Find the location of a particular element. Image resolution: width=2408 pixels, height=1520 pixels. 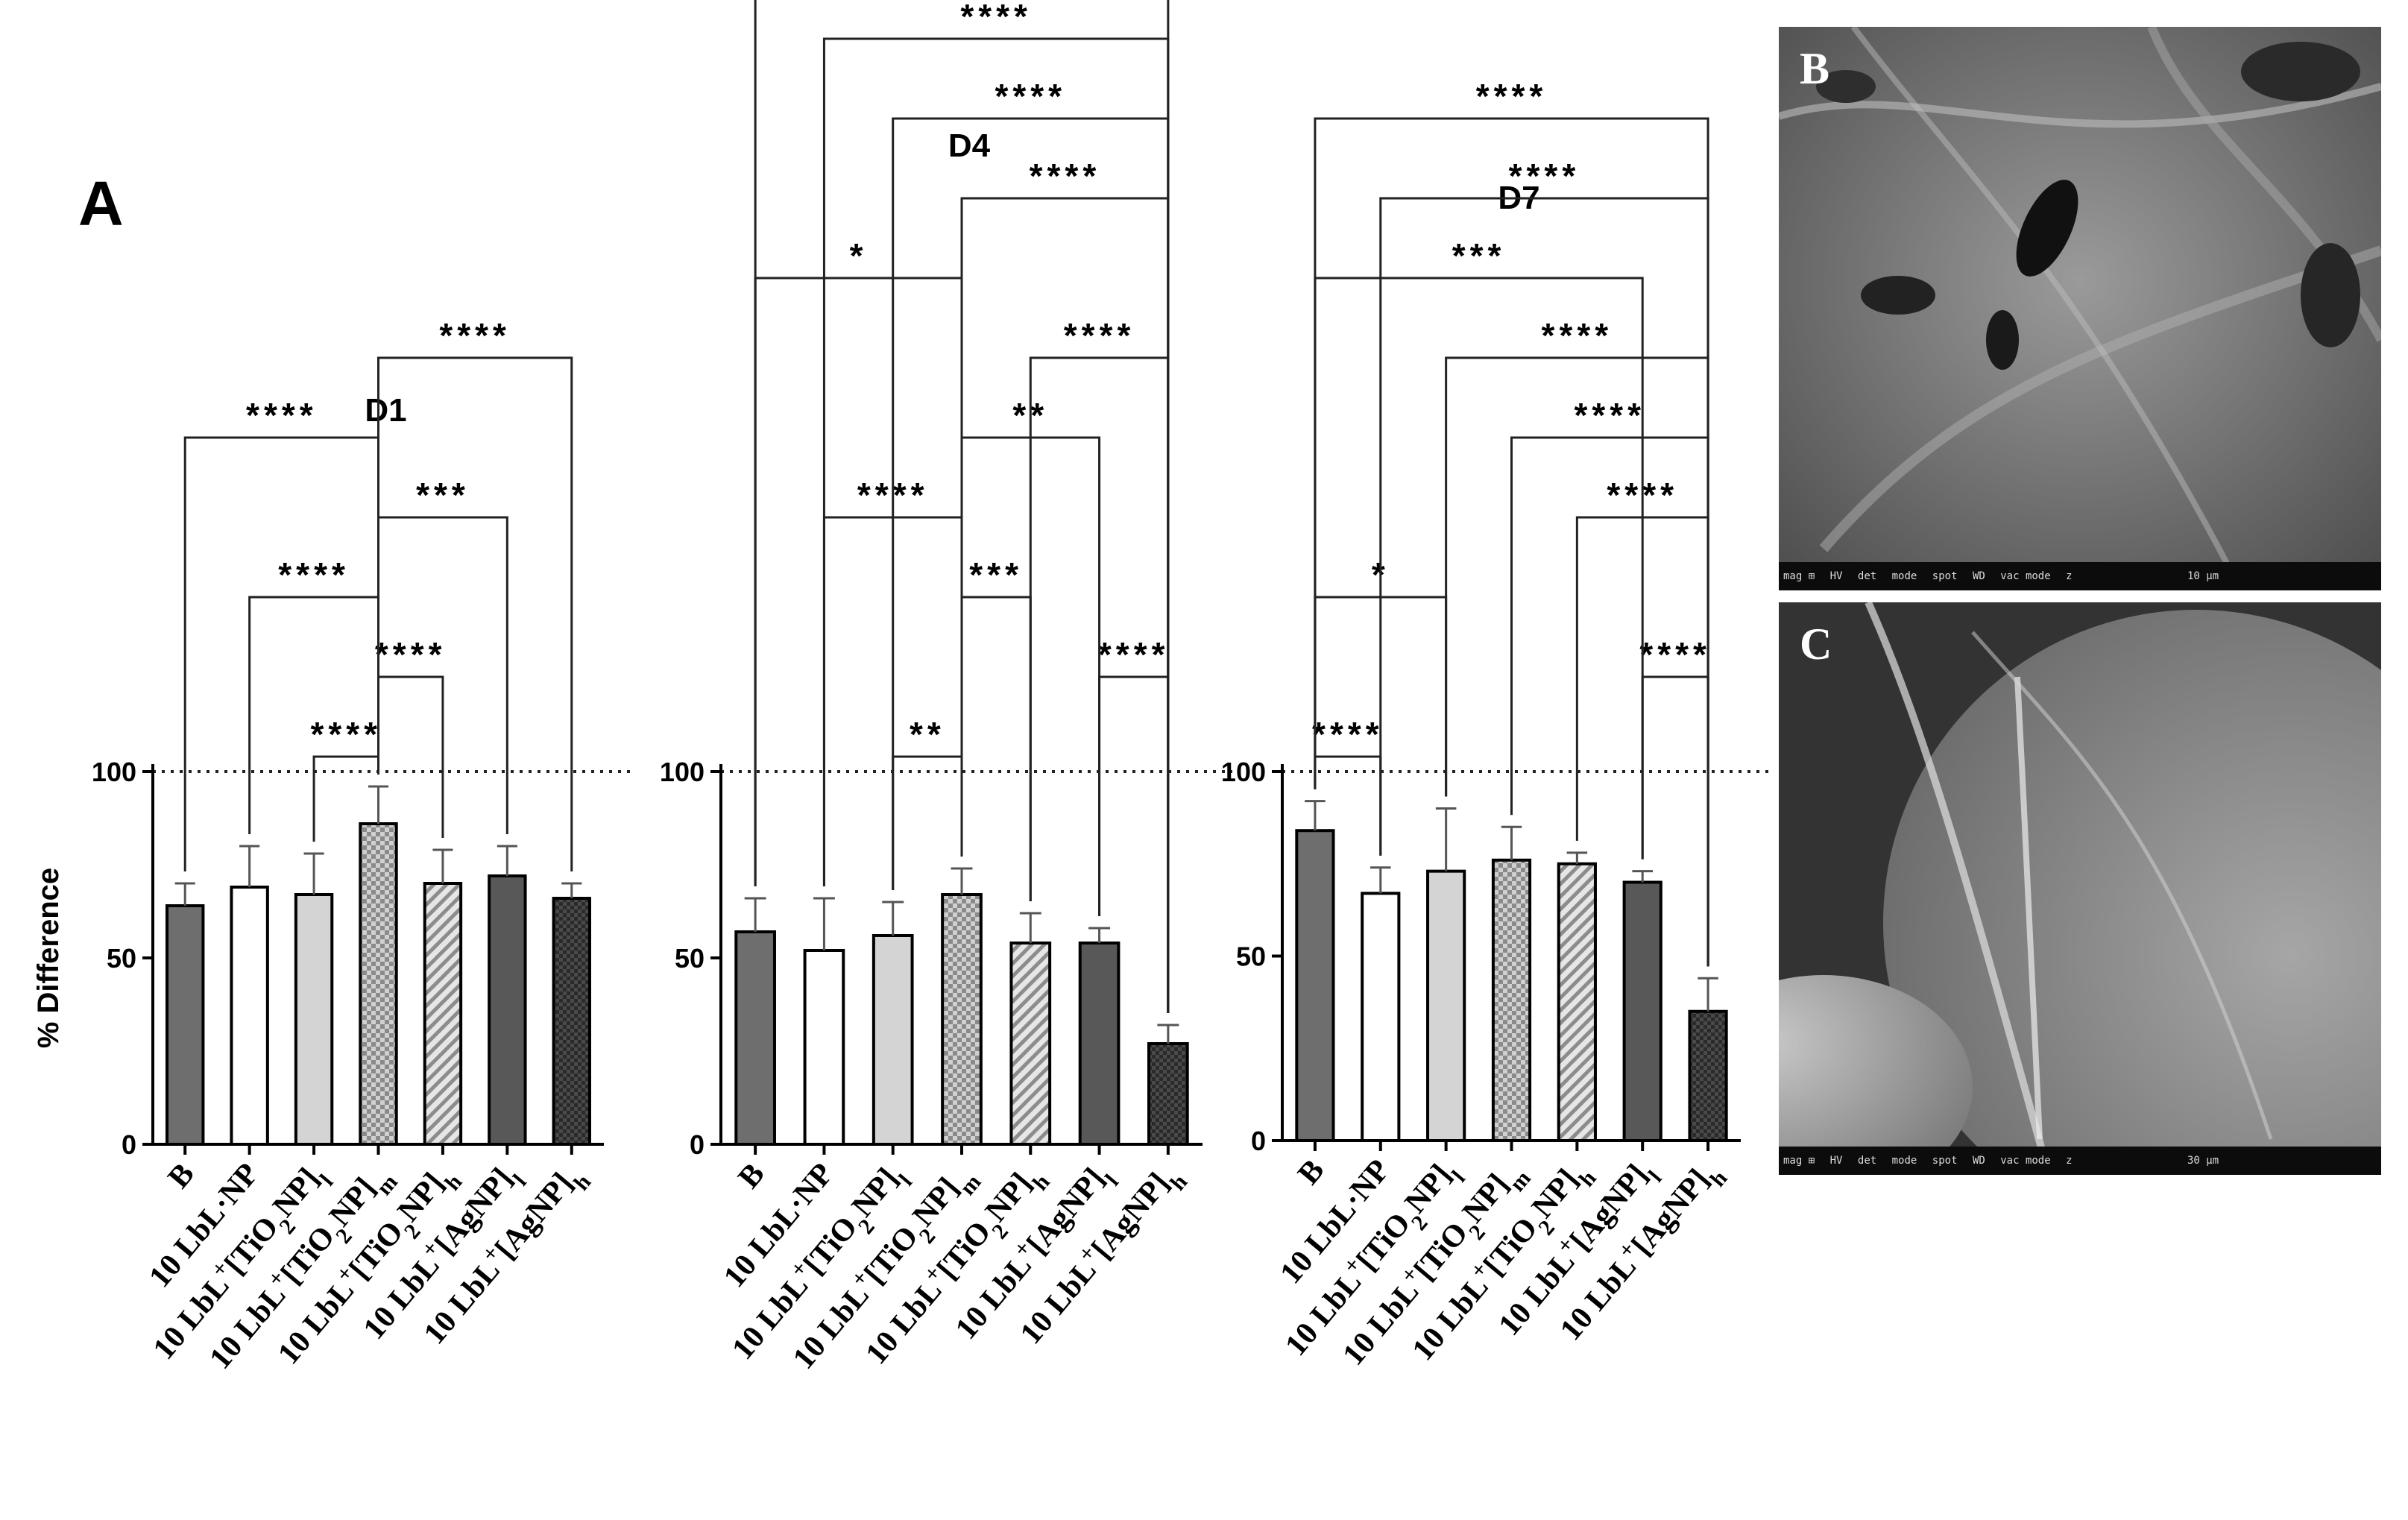

sem-b-scale: 10 µm is located at coordinates (2203, 576).